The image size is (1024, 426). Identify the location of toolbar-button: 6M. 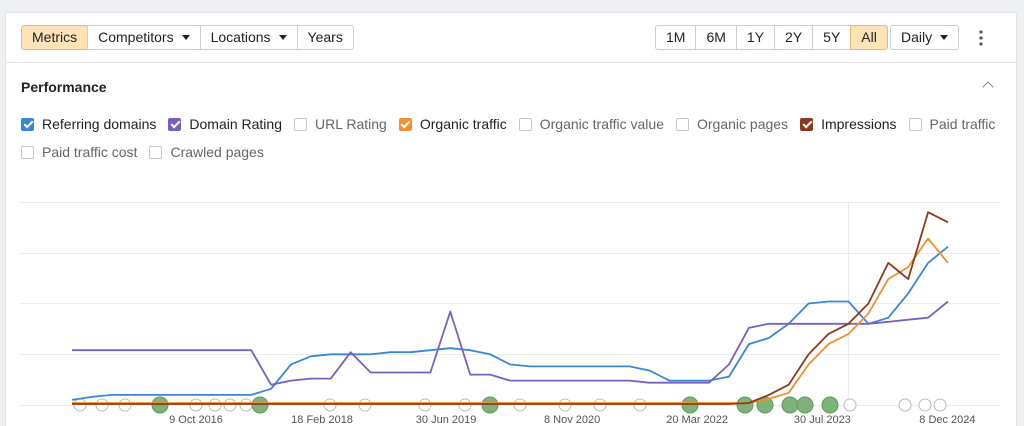
(716, 37).